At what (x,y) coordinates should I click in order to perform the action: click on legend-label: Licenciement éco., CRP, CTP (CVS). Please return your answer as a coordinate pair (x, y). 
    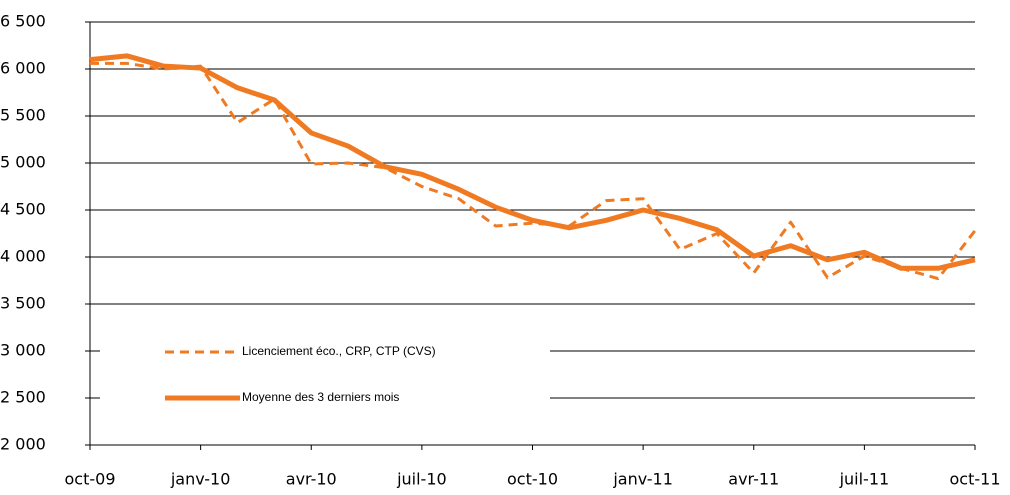
    Looking at the image, I should click on (339, 351).